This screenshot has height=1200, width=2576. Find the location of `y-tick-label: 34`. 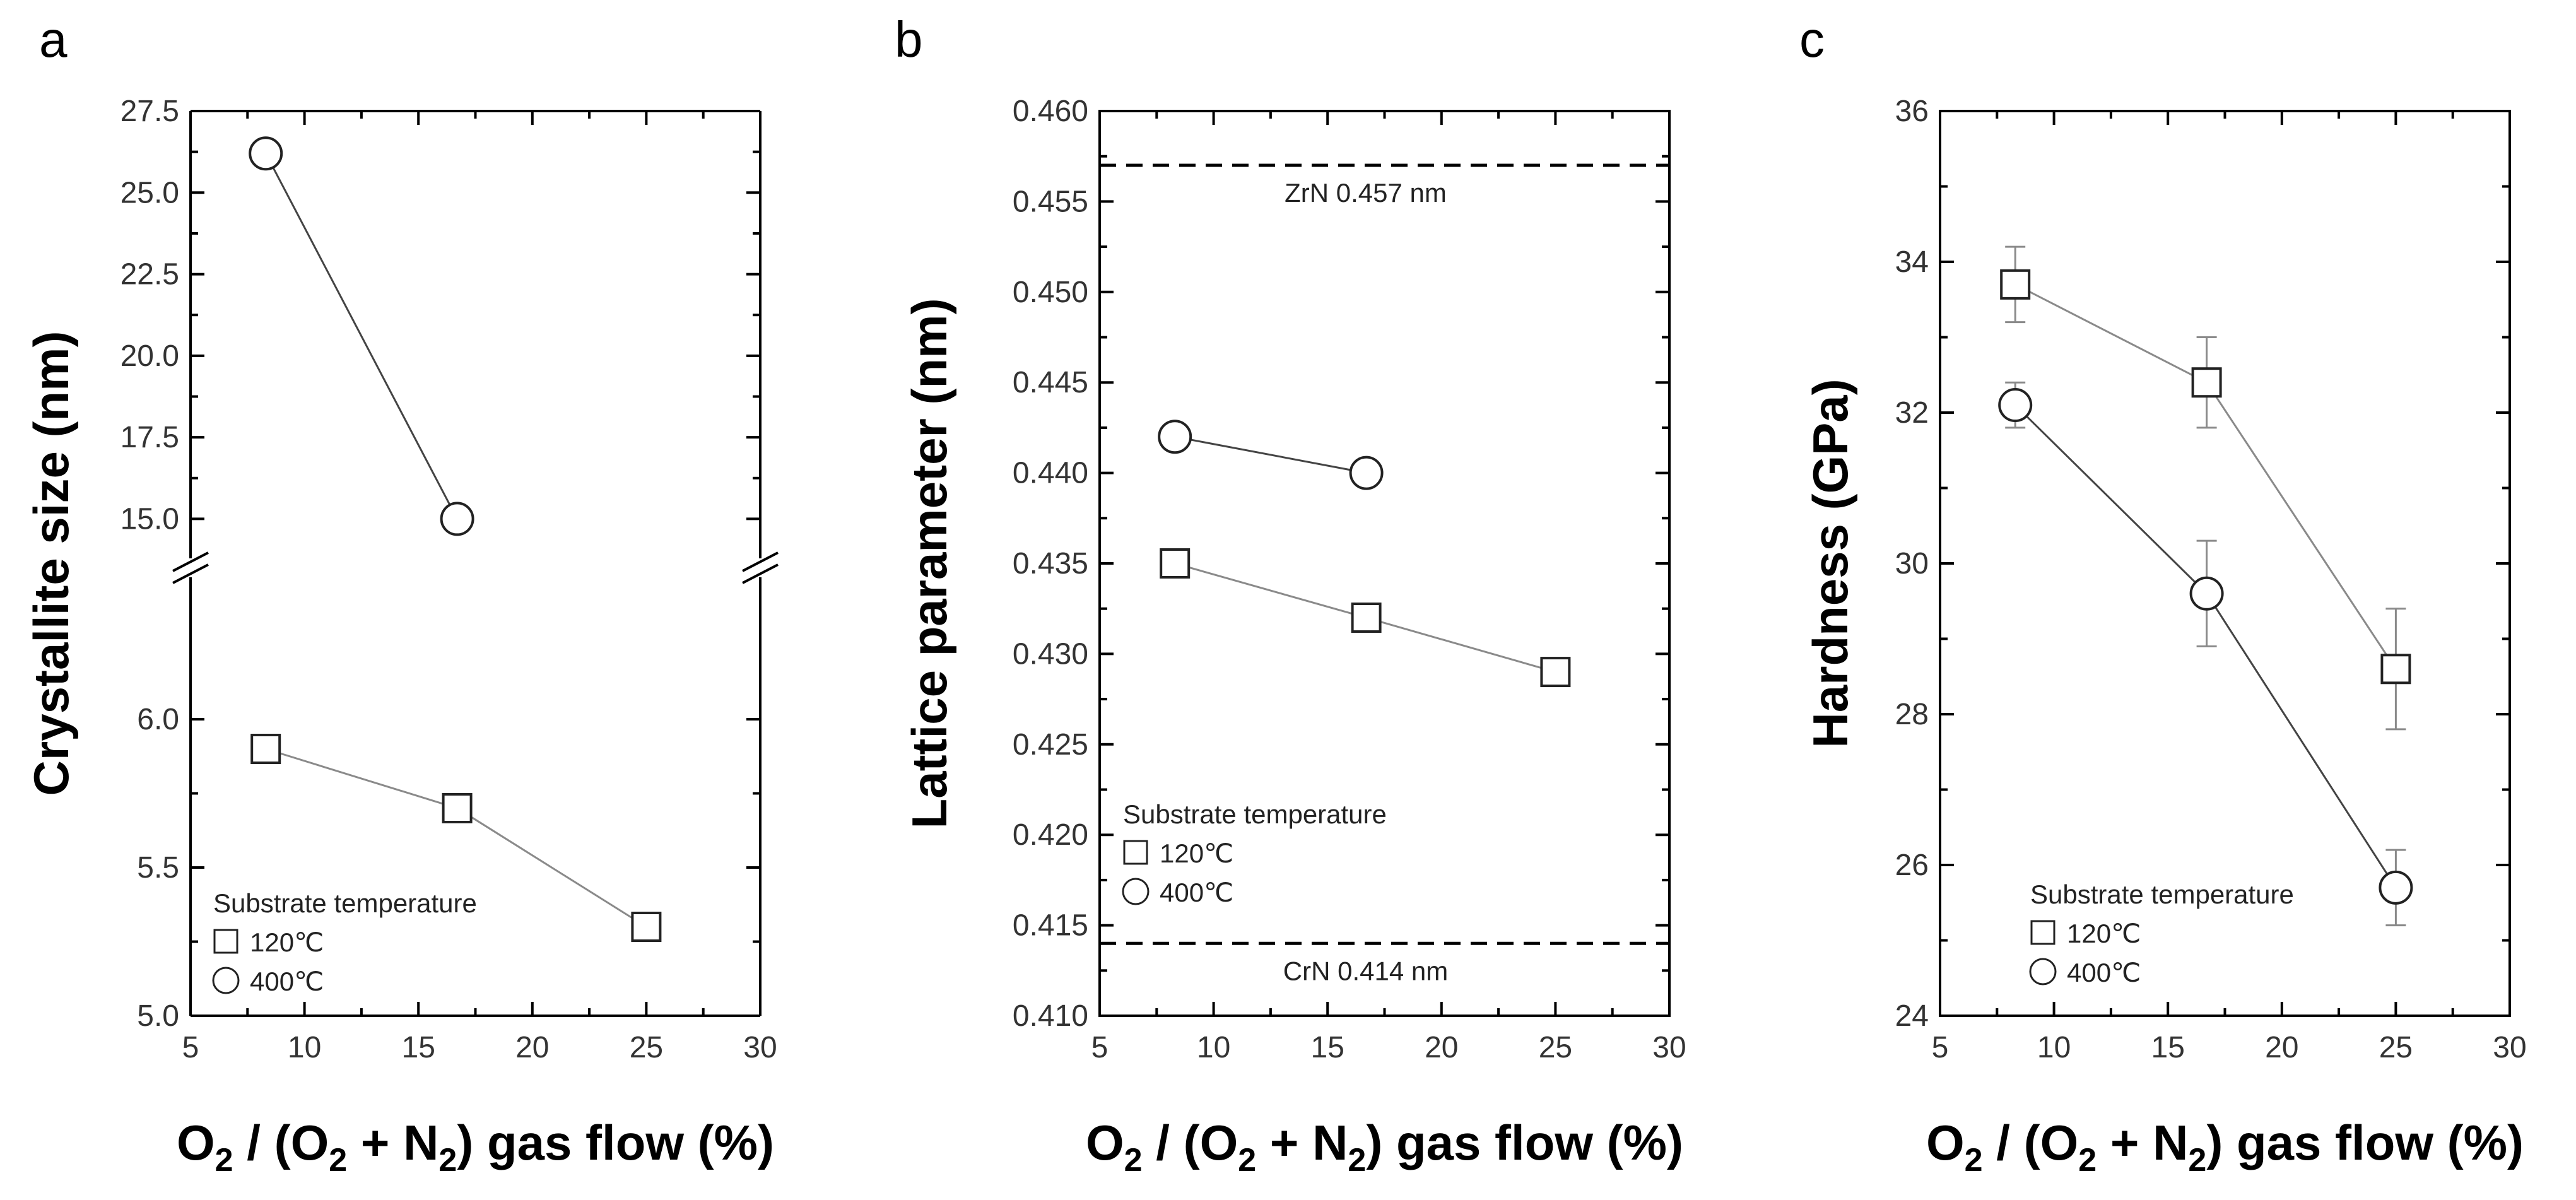

y-tick-label: 34 is located at coordinates (1912, 262).